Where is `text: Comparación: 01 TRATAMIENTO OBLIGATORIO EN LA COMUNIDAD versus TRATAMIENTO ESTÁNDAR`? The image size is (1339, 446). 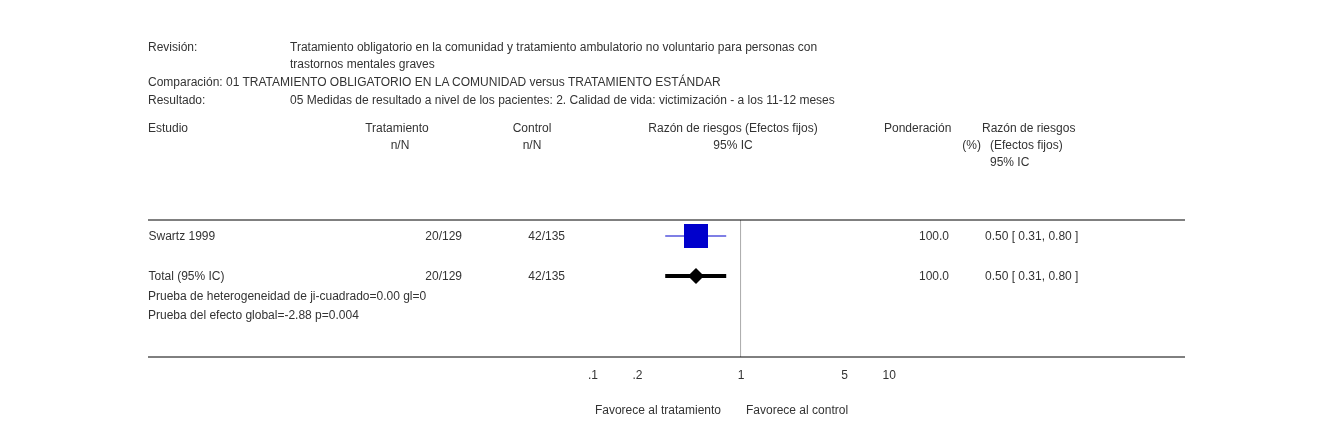
text: Comparación: 01 TRATAMIENTO OBLIGATORIO EN LA COMUNIDAD versus TRATAMIENTO ESTÁNDAR is located at coordinates (434, 81).